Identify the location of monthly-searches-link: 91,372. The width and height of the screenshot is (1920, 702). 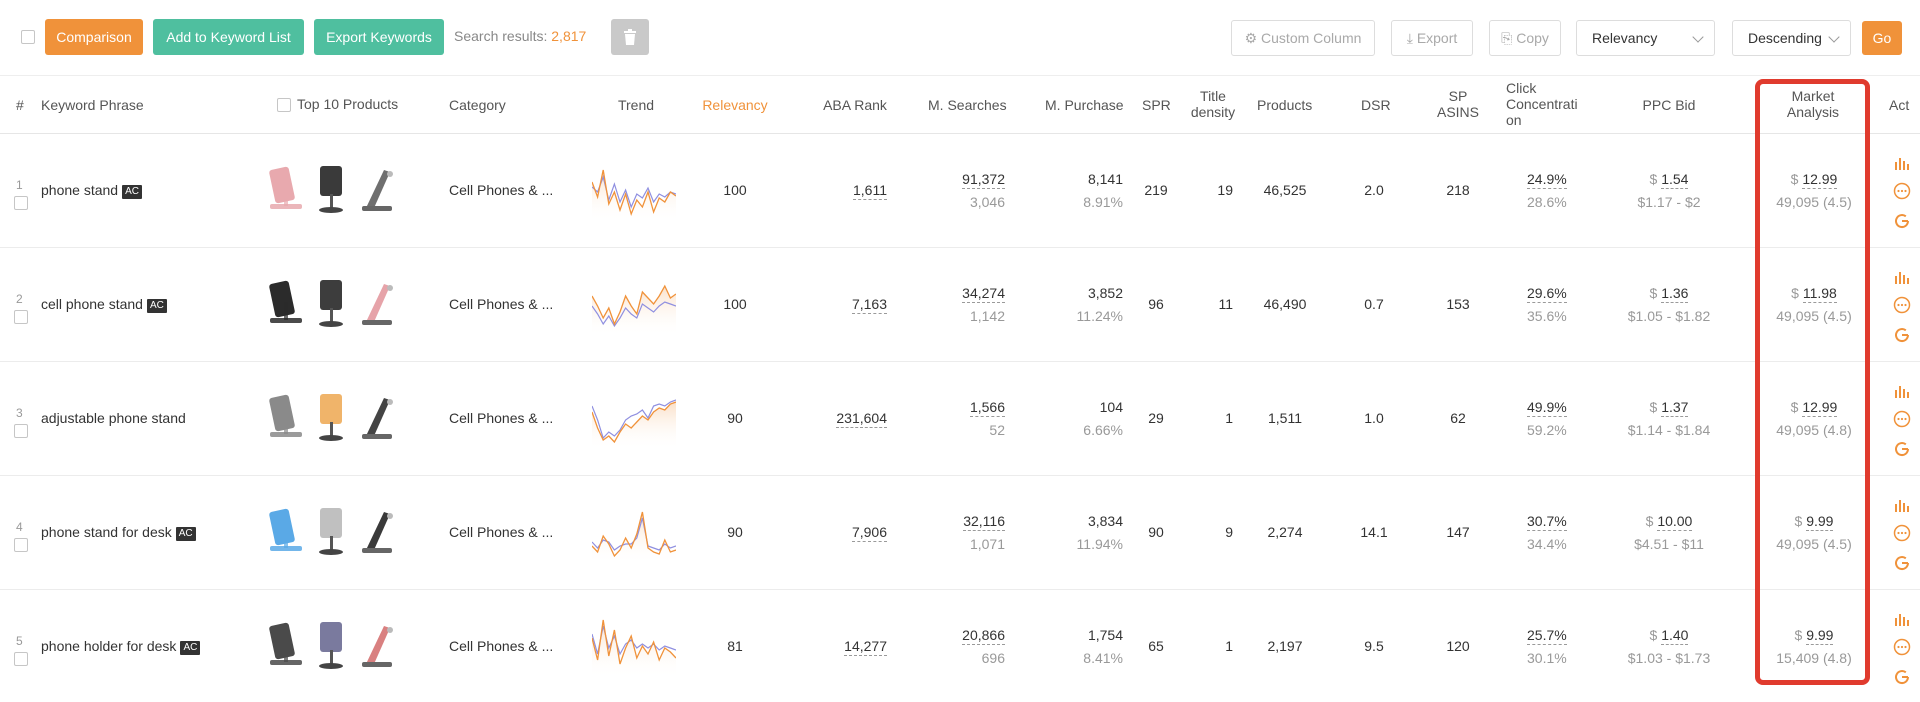
(983, 180).